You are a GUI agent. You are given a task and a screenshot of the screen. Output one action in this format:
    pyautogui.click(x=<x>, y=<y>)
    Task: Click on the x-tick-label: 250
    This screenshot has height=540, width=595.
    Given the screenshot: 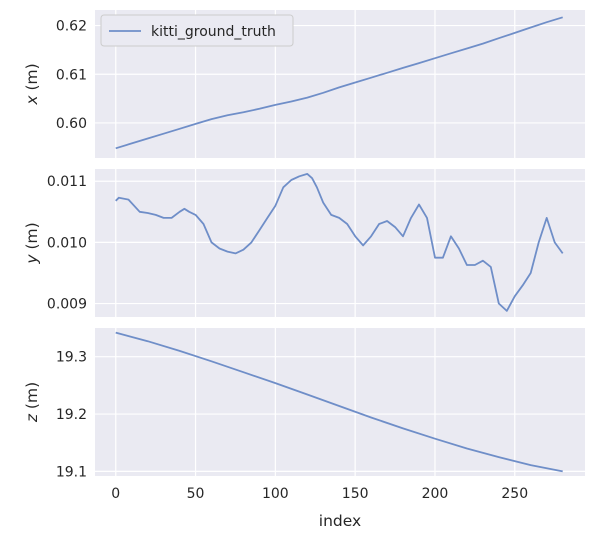 What is the action you would take?
    pyautogui.click(x=514, y=494)
    